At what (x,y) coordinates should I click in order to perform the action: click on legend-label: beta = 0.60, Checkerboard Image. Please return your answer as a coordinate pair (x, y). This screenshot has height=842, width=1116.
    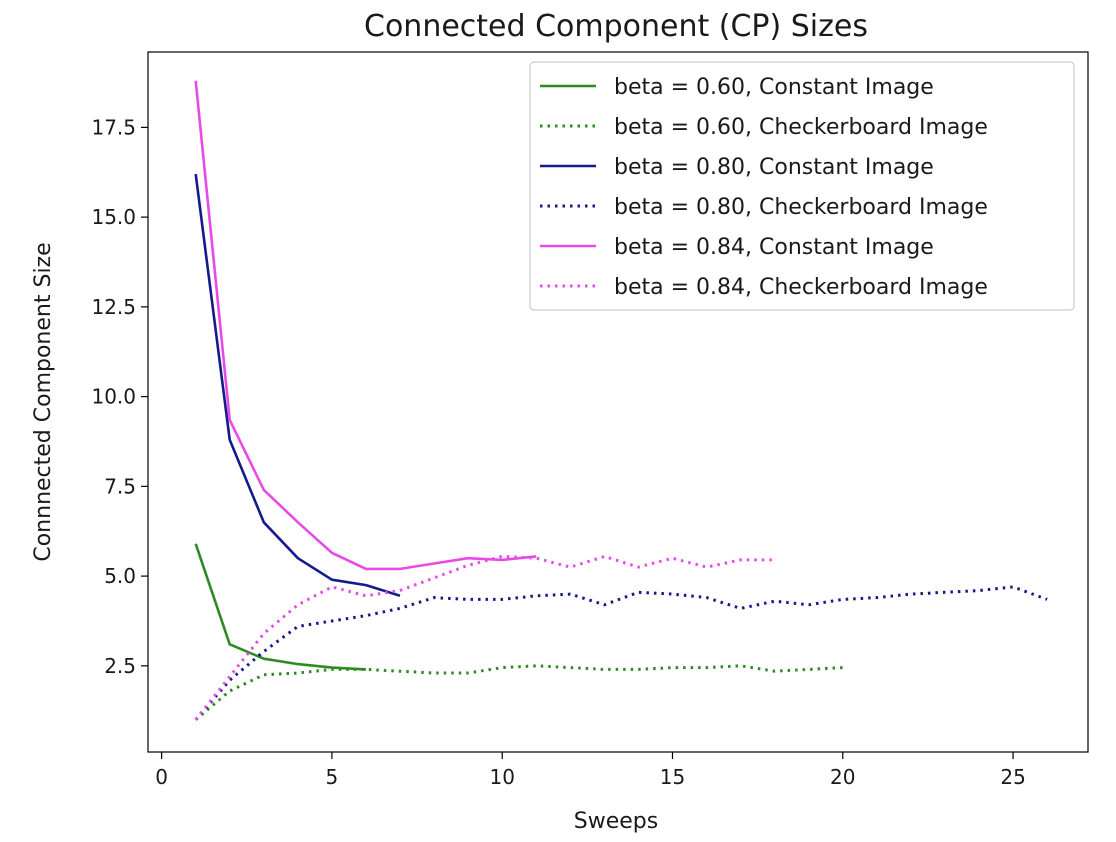
    Looking at the image, I should click on (801, 127).